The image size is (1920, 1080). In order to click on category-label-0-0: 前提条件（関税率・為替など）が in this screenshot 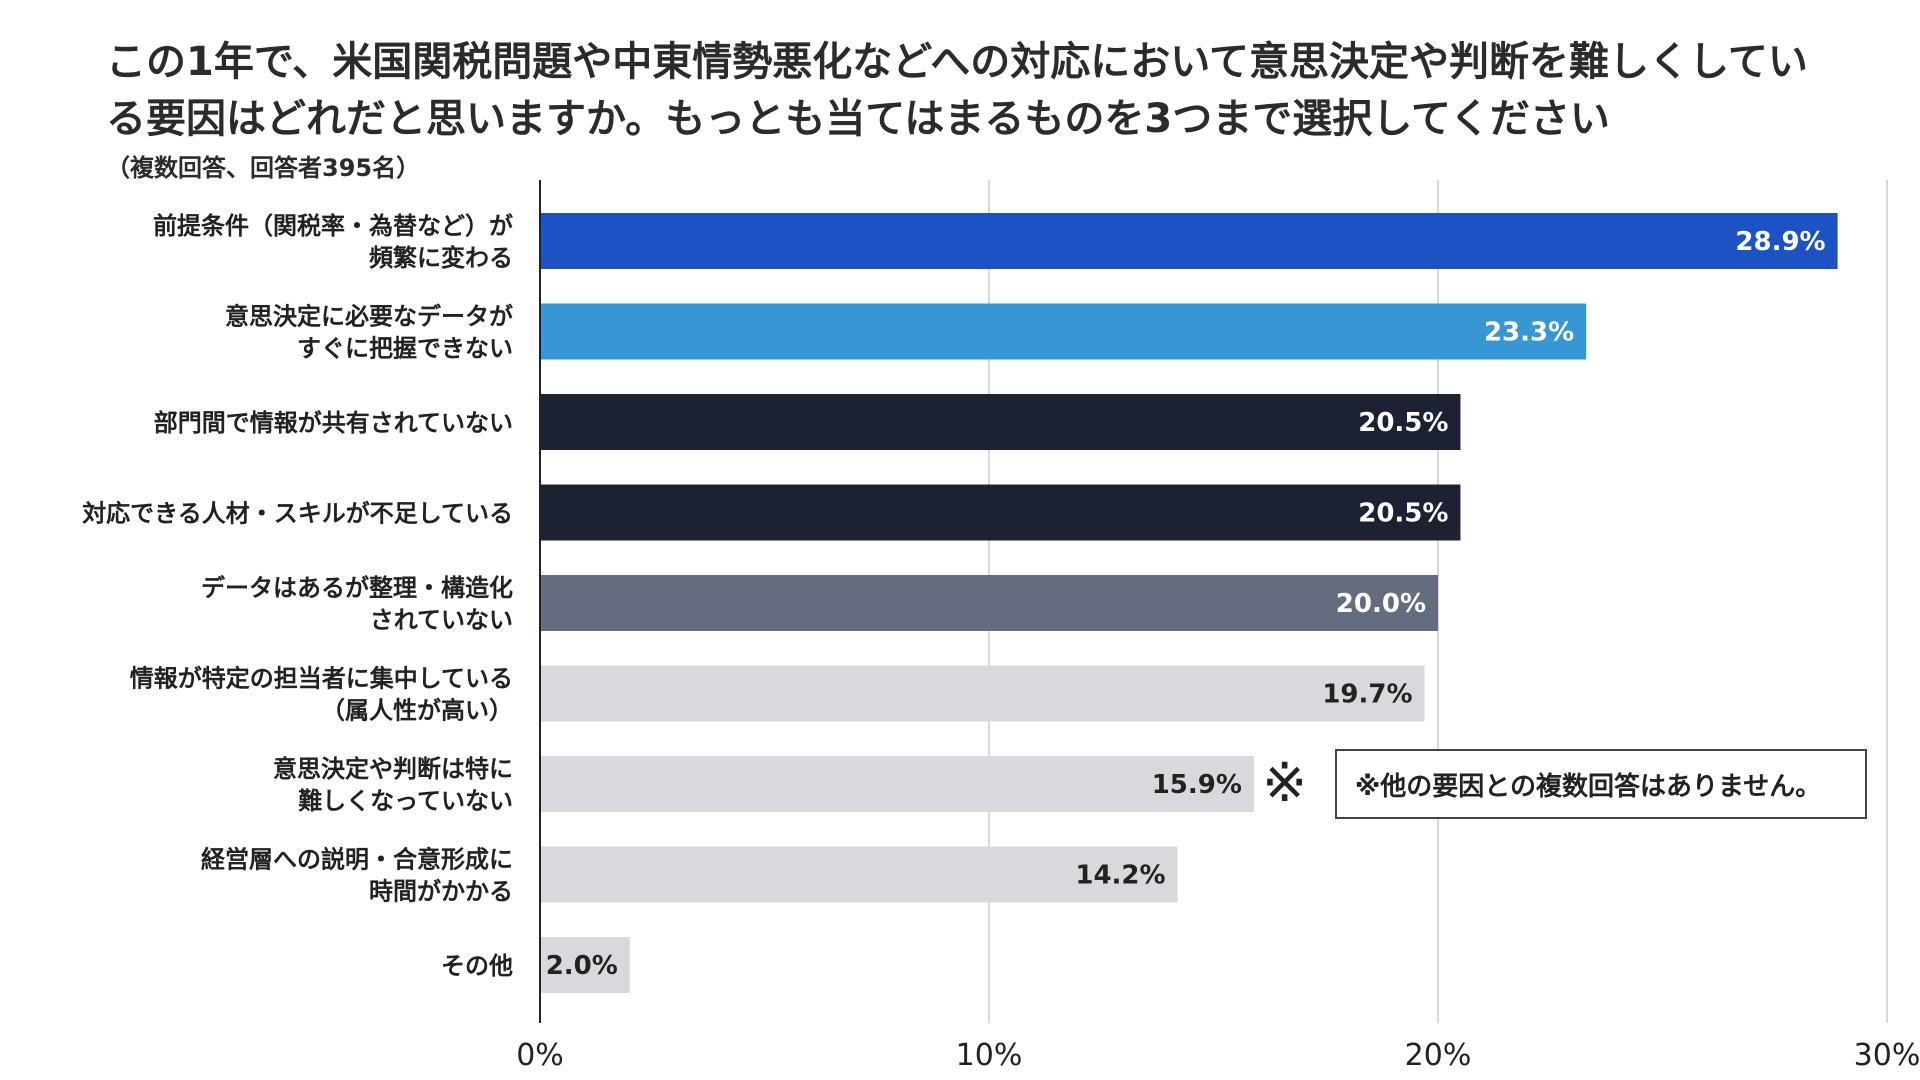, I will do `click(333, 226)`.